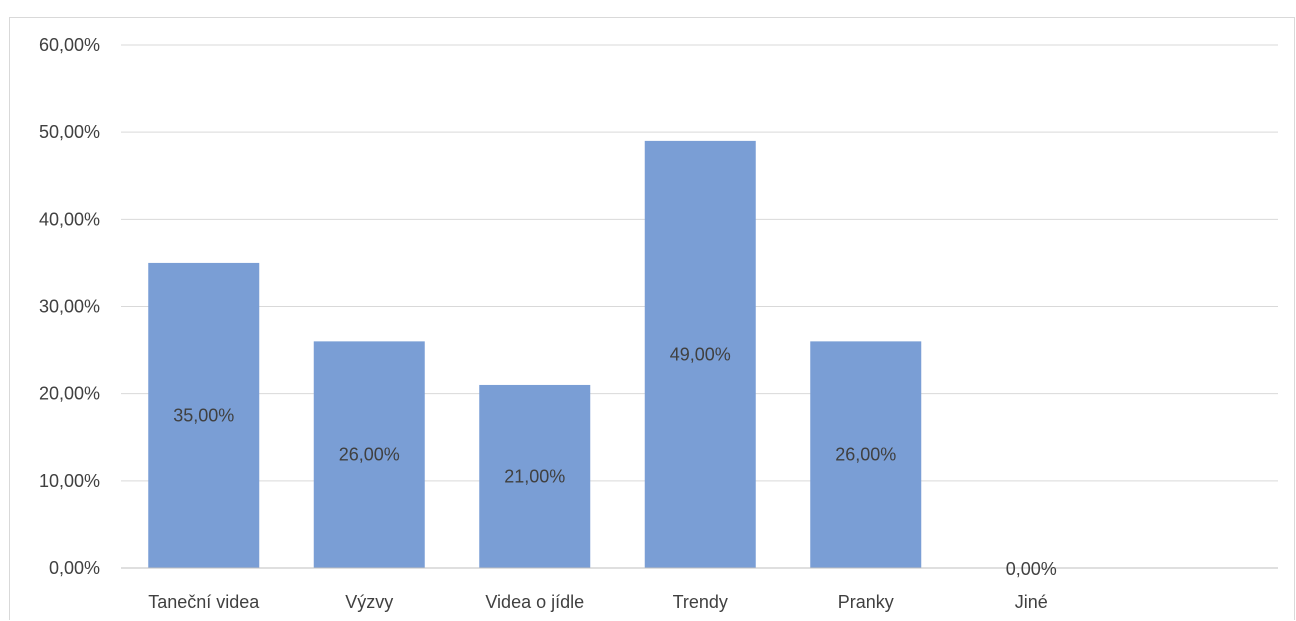  Describe the element at coordinates (69, 481) in the screenshot. I see `y-tick-label: 10,00%` at that location.